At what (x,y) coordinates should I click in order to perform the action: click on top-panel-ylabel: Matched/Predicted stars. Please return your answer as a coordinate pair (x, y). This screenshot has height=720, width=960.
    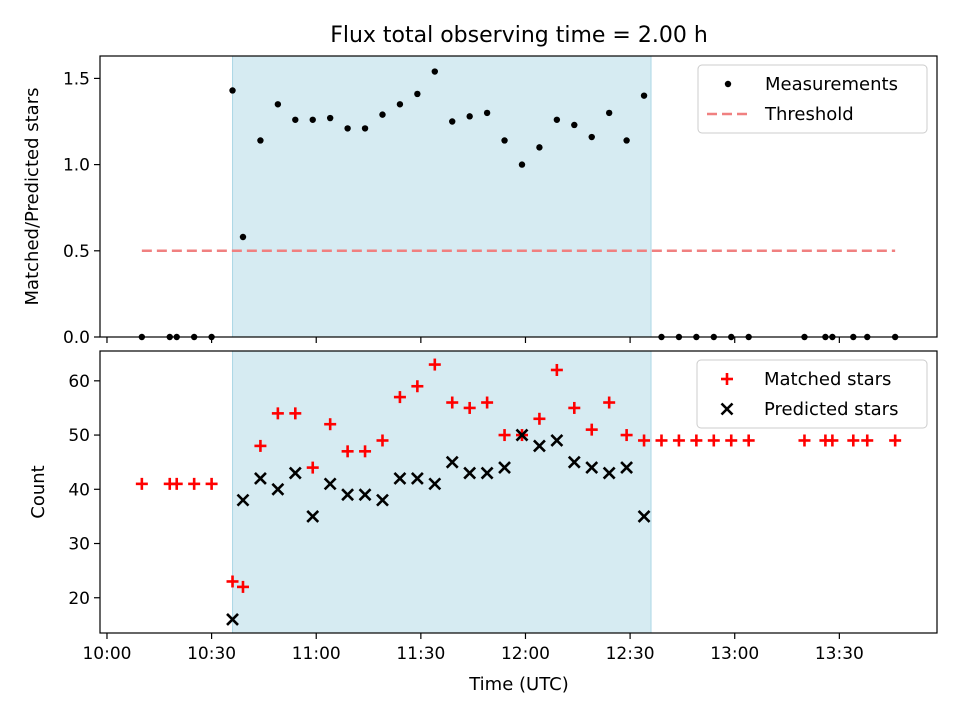
    Looking at the image, I should click on (32, 197).